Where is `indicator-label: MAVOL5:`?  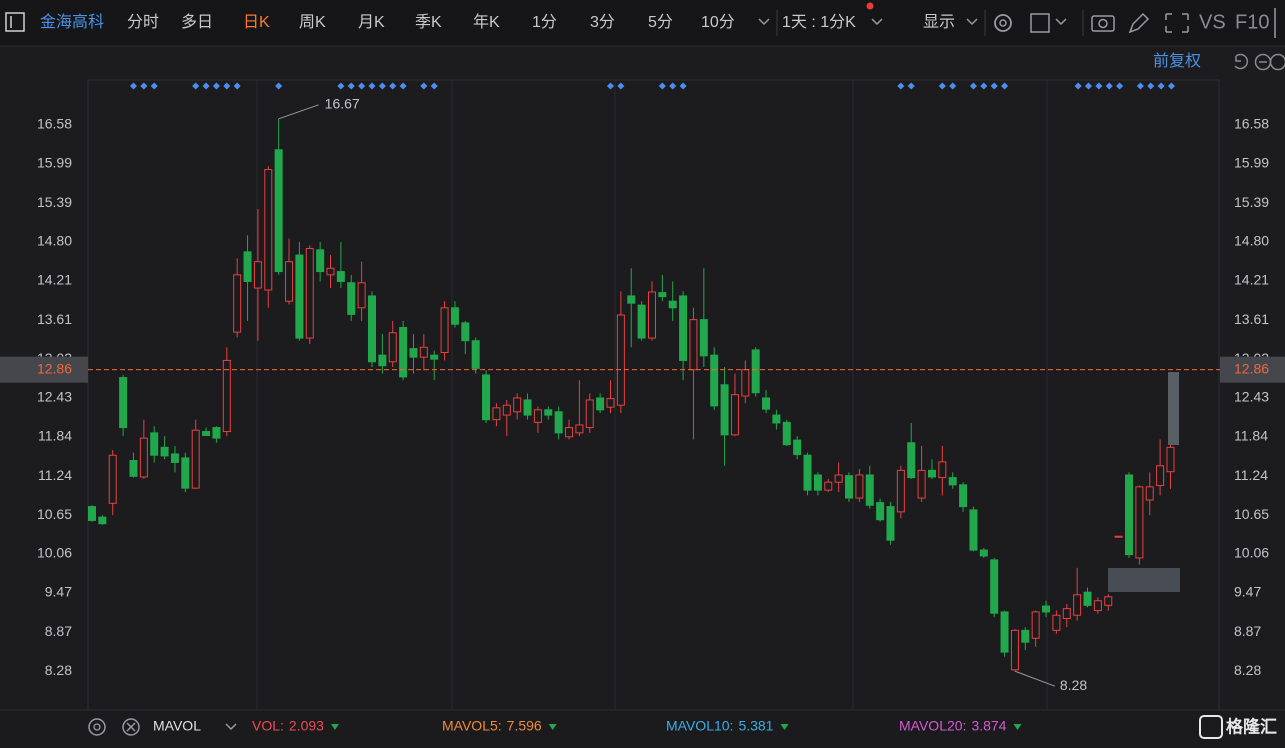
indicator-label: MAVOL5: is located at coordinates (472, 726).